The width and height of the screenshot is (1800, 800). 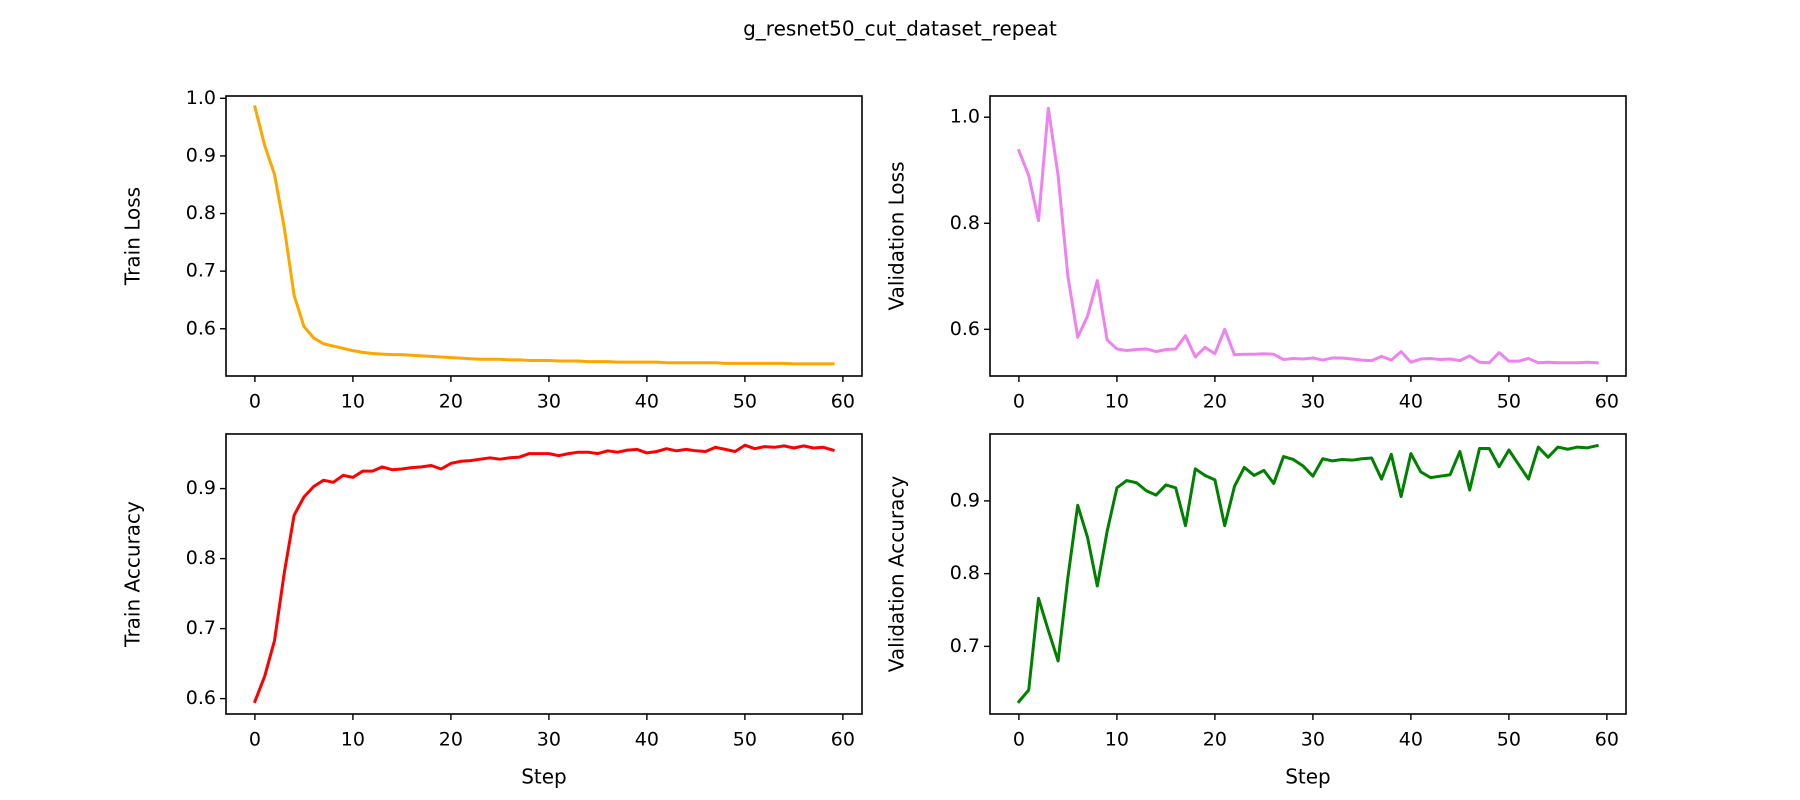 I want to click on train-loss-x-tick-label: 30, so click(x=549, y=402).